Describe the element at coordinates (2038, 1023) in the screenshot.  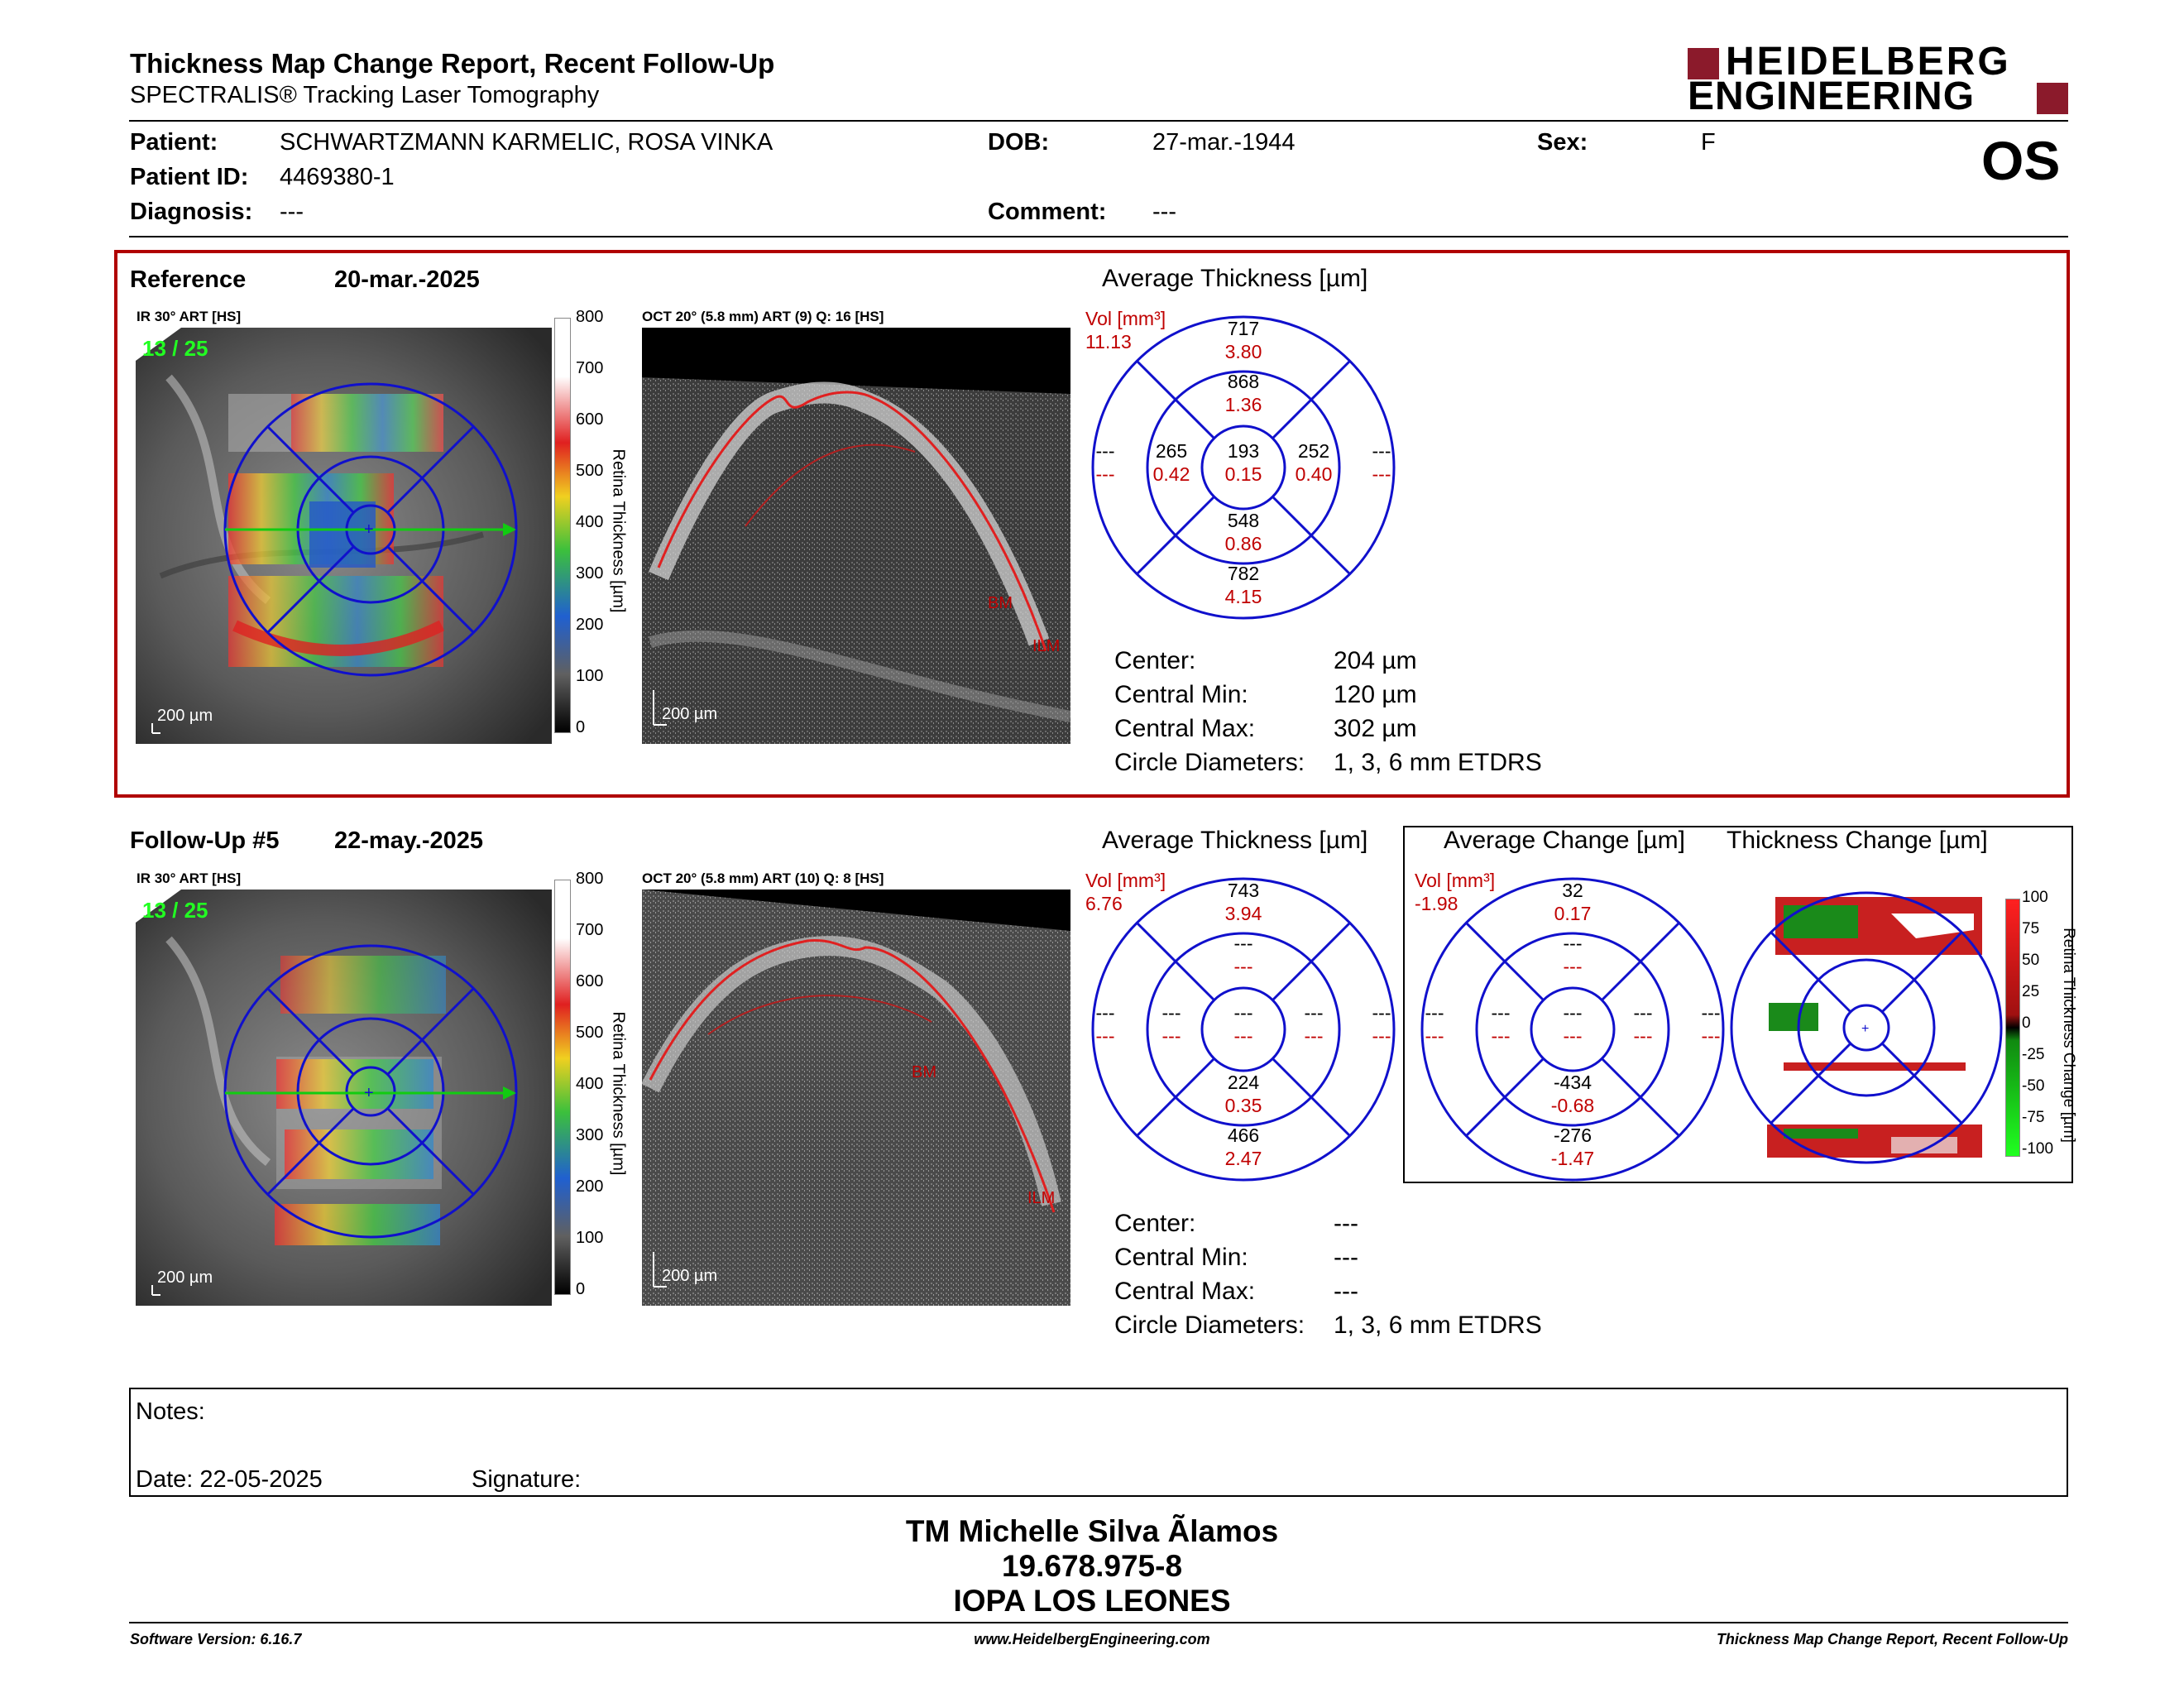
I see `change-colorbar-ticks: 100 75 50 25 0 -25 -50 -75 -100` at that location.